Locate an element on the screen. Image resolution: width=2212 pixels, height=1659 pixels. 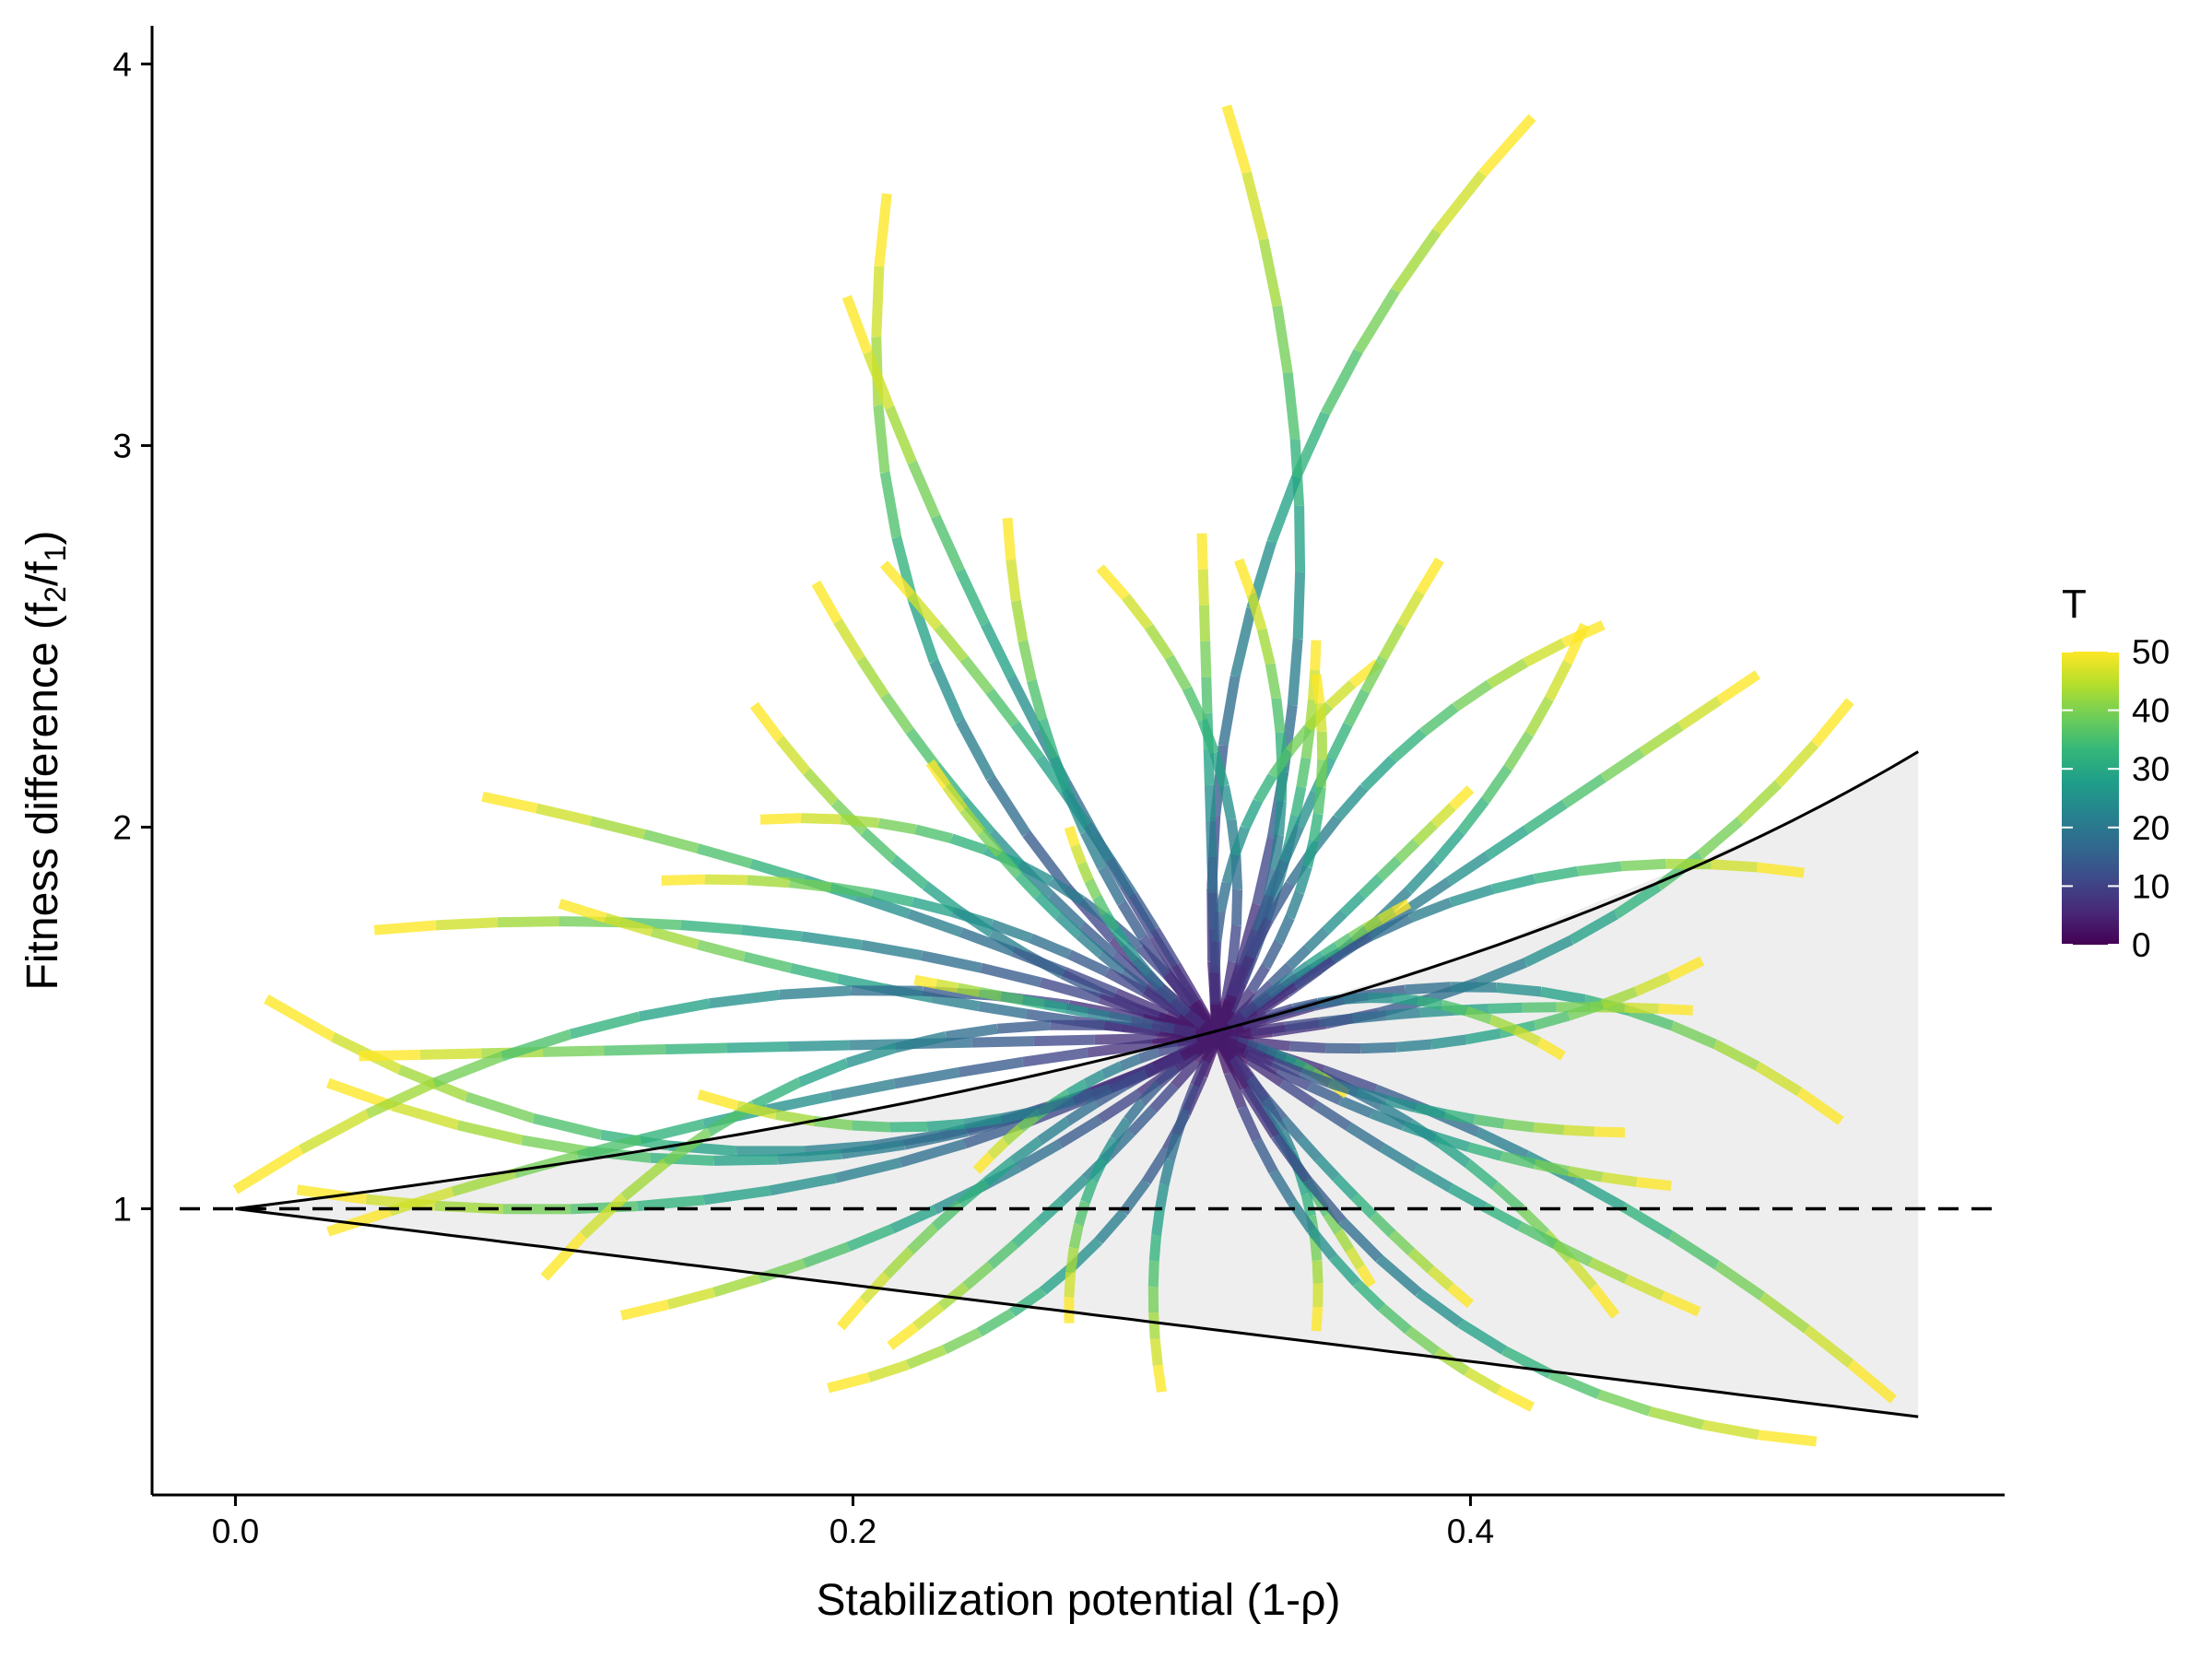
legend-tick-label: 30 is located at coordinates (2151, 769).